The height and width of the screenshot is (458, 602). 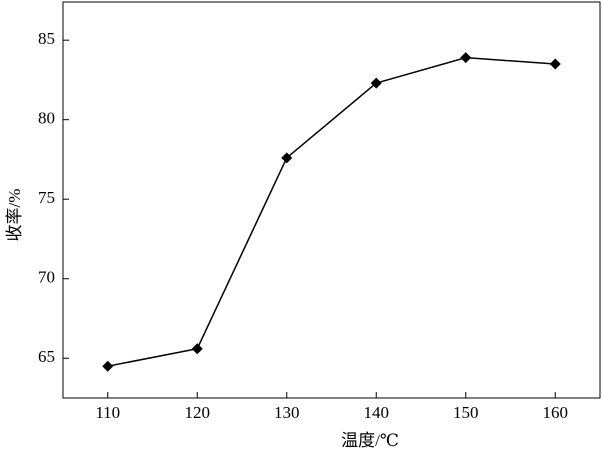 I want to click on x-tick-label: 120, so click(x=198, y=412).